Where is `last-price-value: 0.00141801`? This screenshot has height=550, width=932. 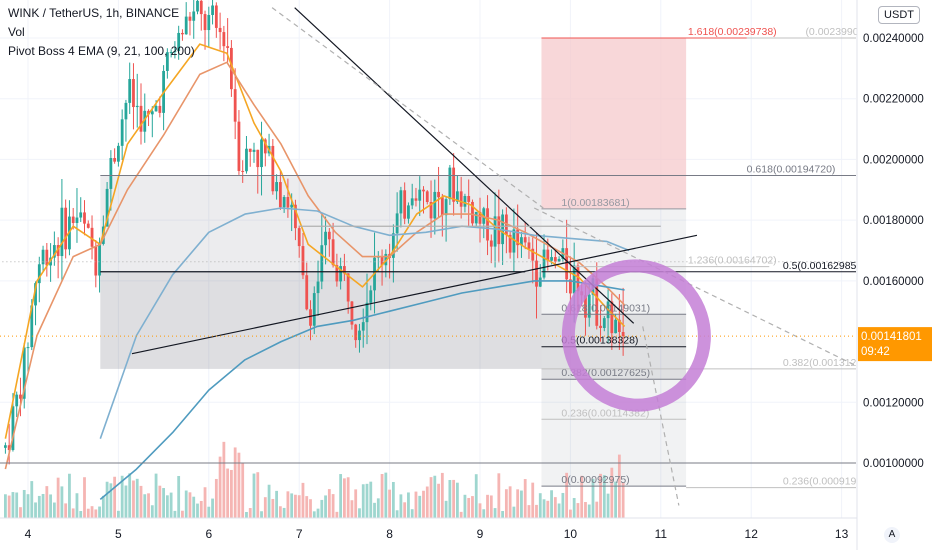 last-price-value: 0.00141801 is located at coordinates (891, 337).